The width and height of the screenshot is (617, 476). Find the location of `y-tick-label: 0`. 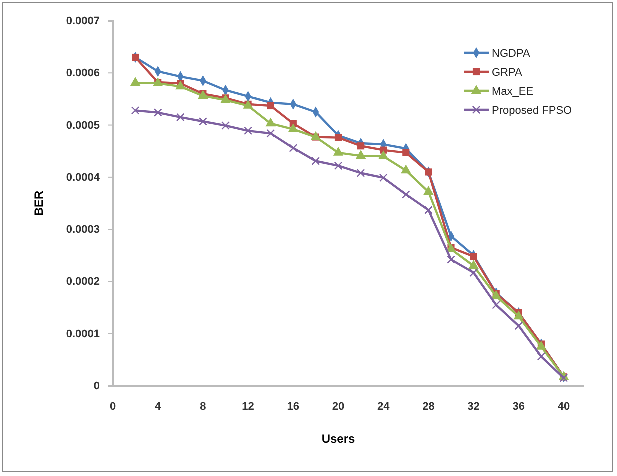

y-tick-label: 0 is located at coordinates (97, 386).